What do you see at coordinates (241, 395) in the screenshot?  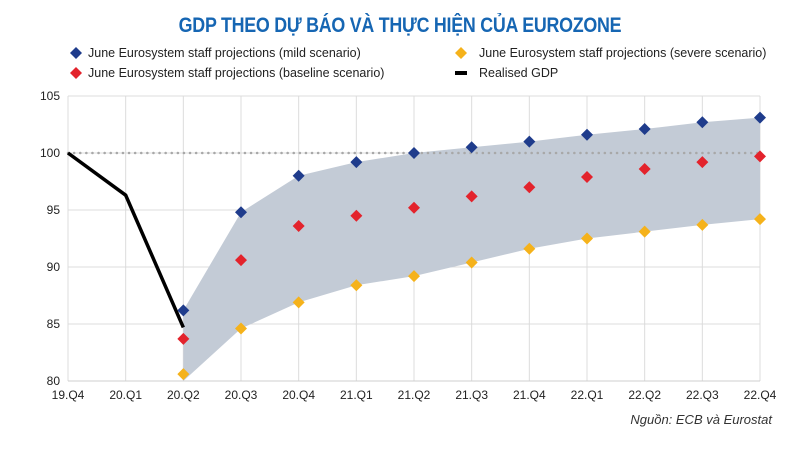 I see `x-tick-label: 20.Q3` at bounding box center [241, 395].